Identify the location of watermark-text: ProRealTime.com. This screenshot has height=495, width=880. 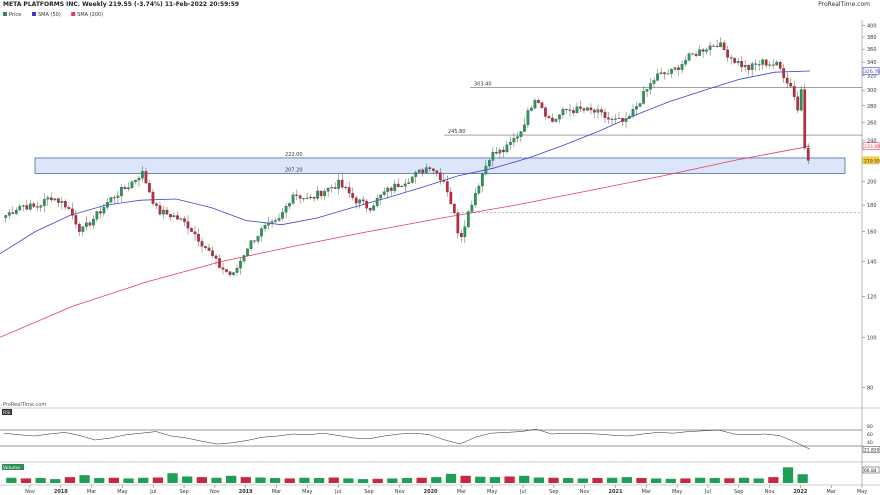
(24, 405).